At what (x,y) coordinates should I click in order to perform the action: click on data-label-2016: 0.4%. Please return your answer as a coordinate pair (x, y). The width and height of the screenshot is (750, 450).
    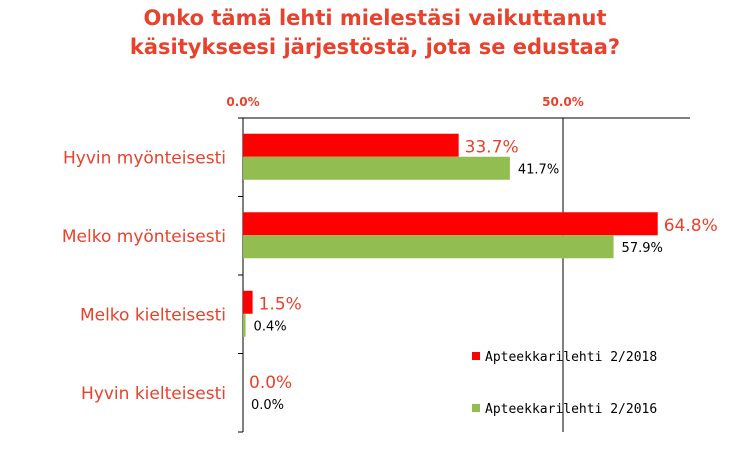
    Looking at the image, I should click on (270, 326).